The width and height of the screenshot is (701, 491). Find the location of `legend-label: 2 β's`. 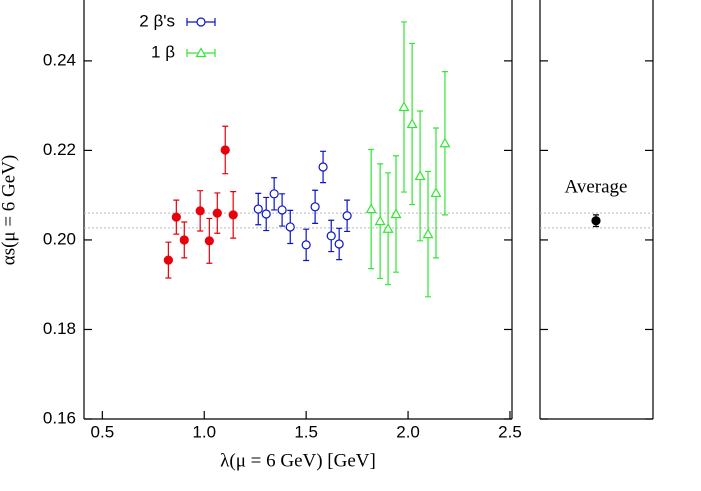

legend-label: 2 β's is located at coordinates (157, 20).